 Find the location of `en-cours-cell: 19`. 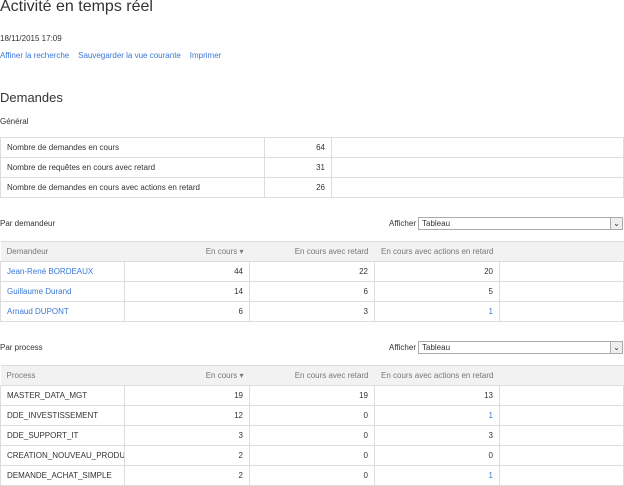

en-cours-cell: 19 is located at coordinates (187, 395).